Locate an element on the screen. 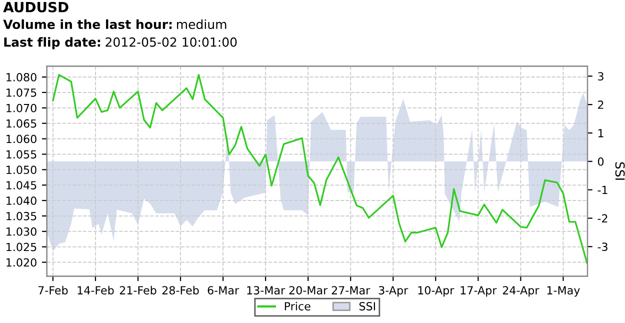  x-tick-label: 17-Apr is located at coordinates (478, 291).